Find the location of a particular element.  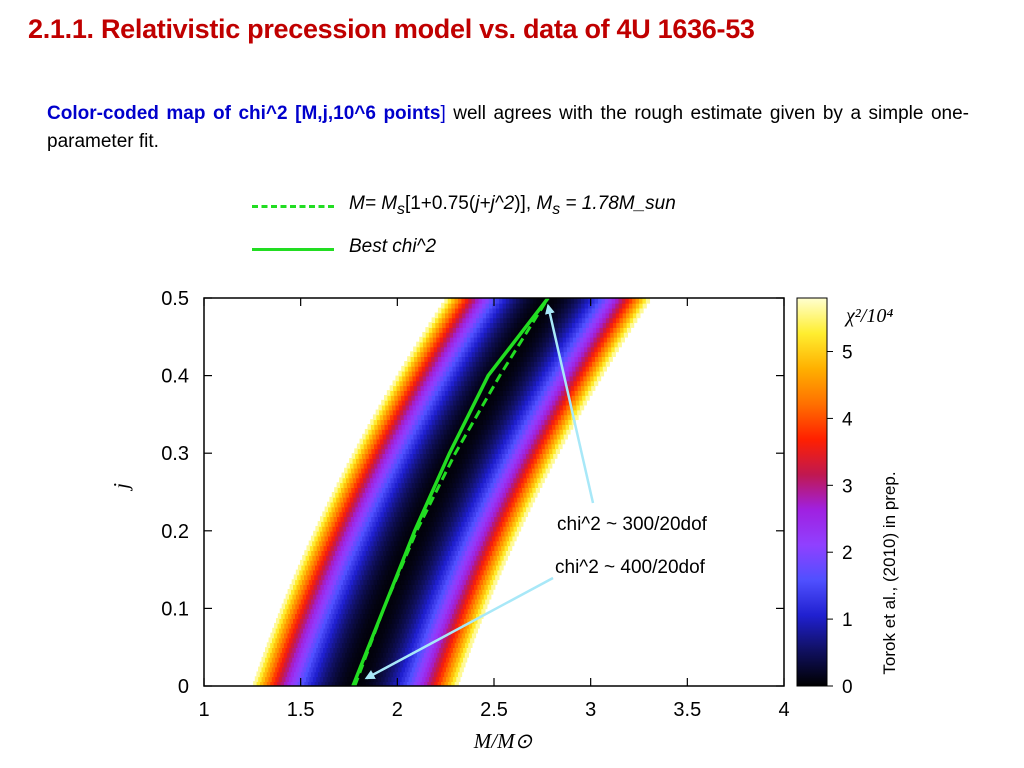

colorbar-tick-label: 2 is located at coordinates (847, 553).